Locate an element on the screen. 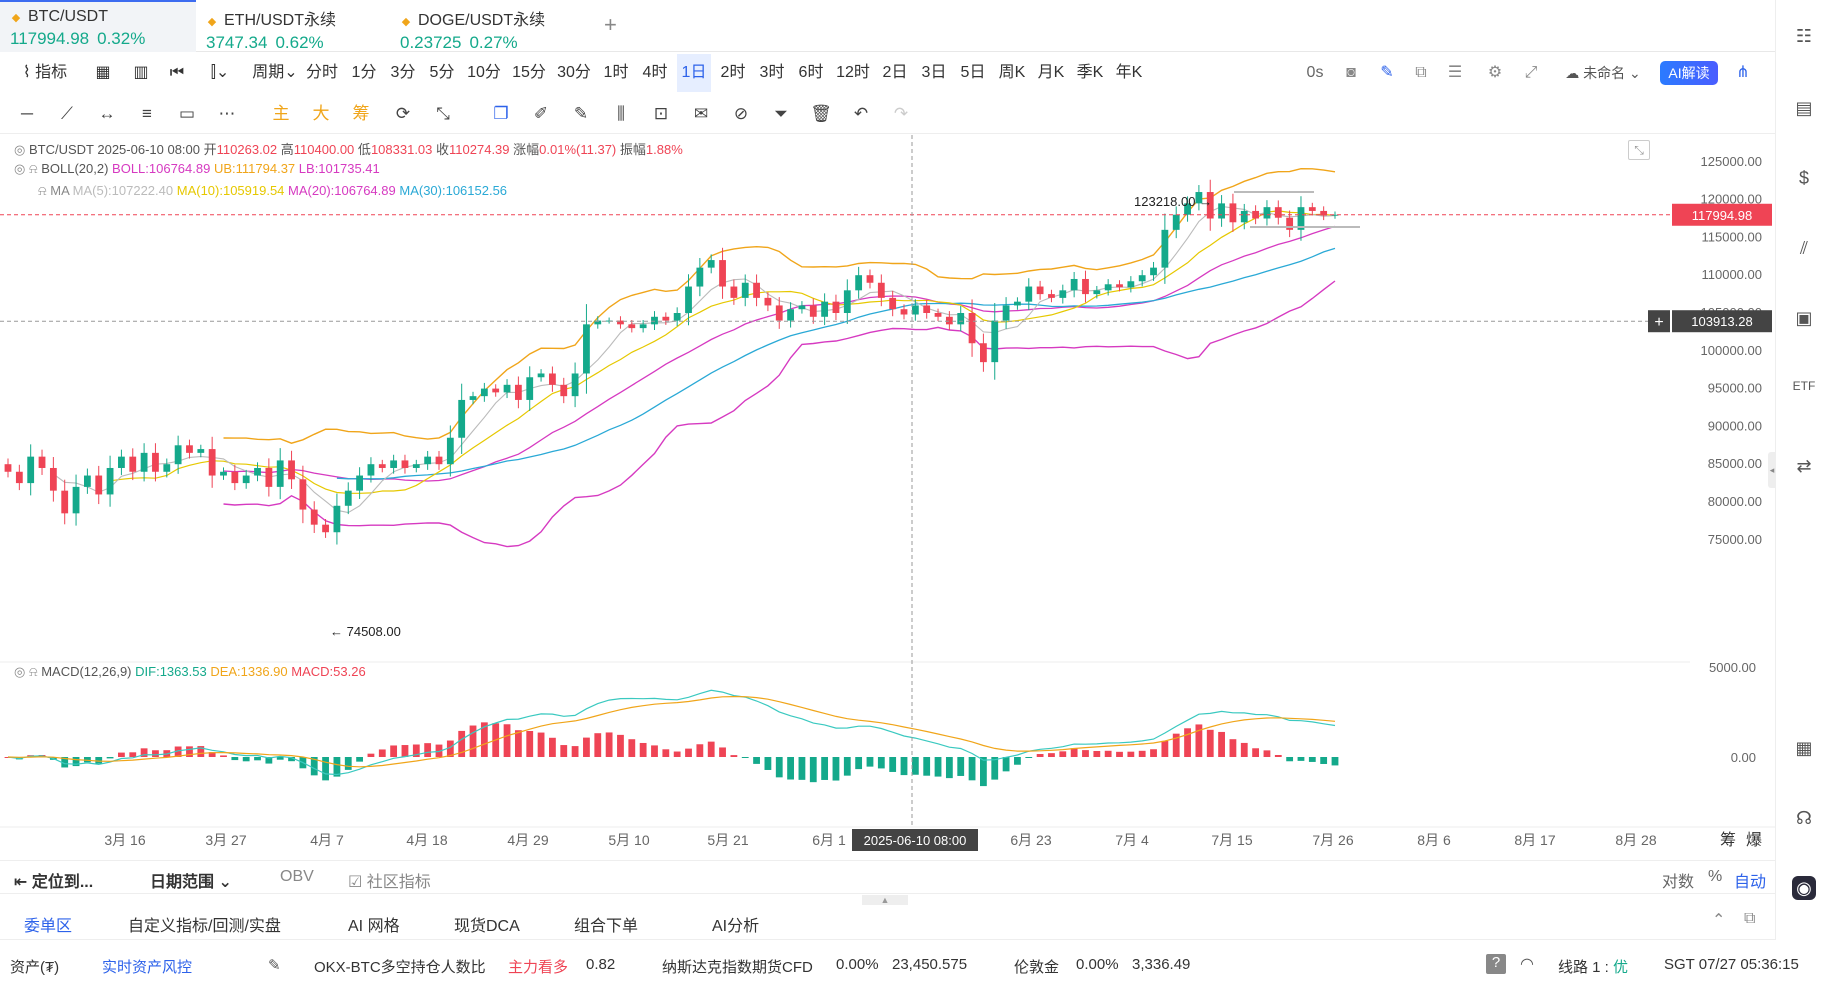 This screenshot has width=1831, height=986. main-force-button: 主 is located at coordinates (281, 113).